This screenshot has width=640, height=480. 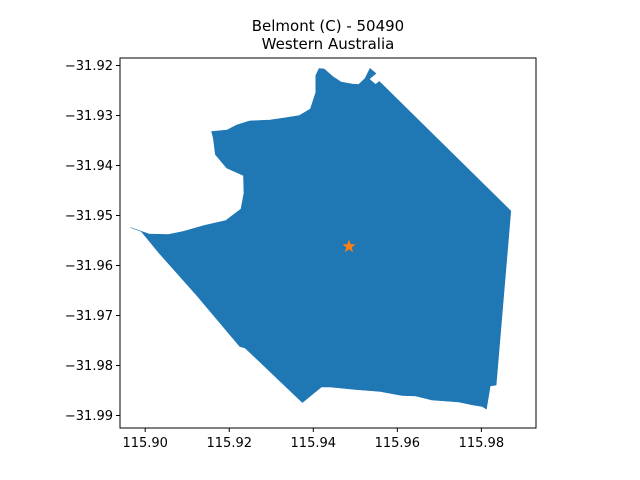 What do you see at coordinates (349, 246) in the screenshot?
I see `centroid-star-marker` at bounding box center [349, 246].